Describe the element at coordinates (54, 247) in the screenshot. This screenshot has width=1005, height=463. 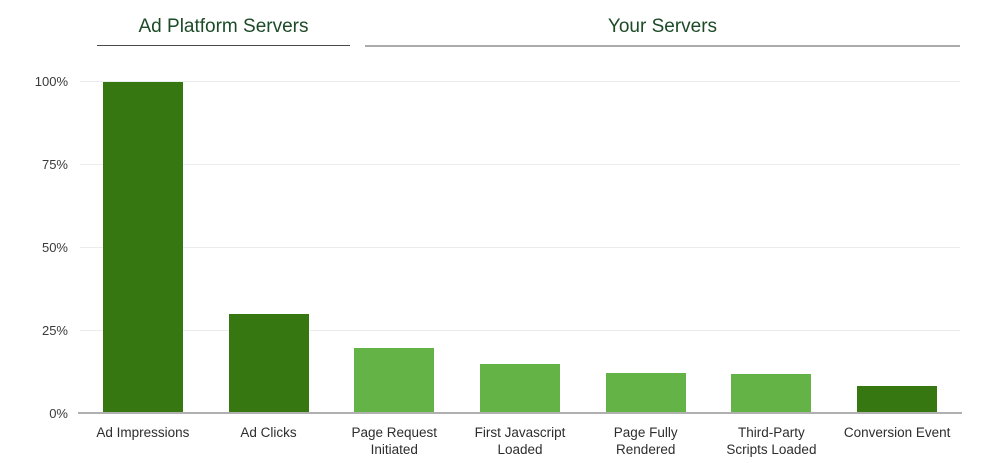
I see `y-tick-label-50: 50%` at that location.